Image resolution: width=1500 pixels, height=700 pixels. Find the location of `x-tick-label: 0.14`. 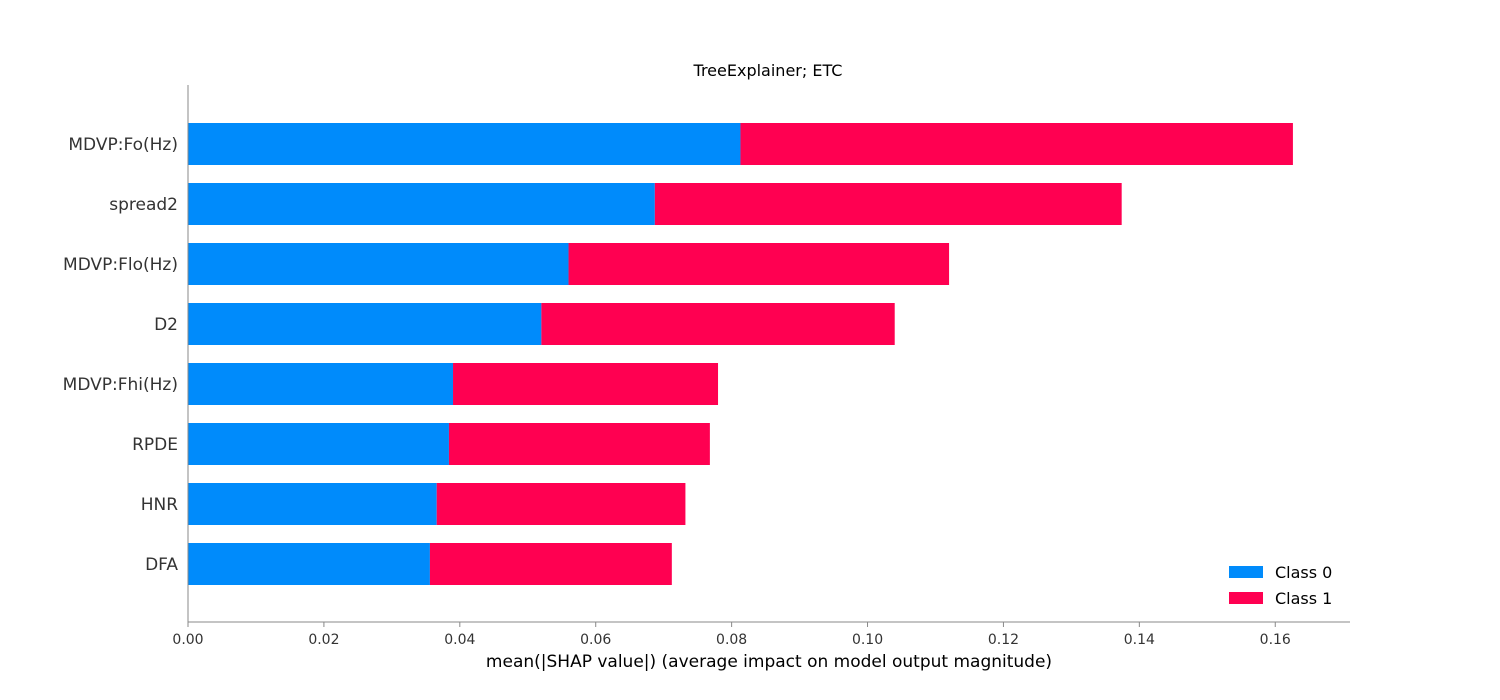

x-tick-label: 0.14 is located at coordinates (1139, 640).